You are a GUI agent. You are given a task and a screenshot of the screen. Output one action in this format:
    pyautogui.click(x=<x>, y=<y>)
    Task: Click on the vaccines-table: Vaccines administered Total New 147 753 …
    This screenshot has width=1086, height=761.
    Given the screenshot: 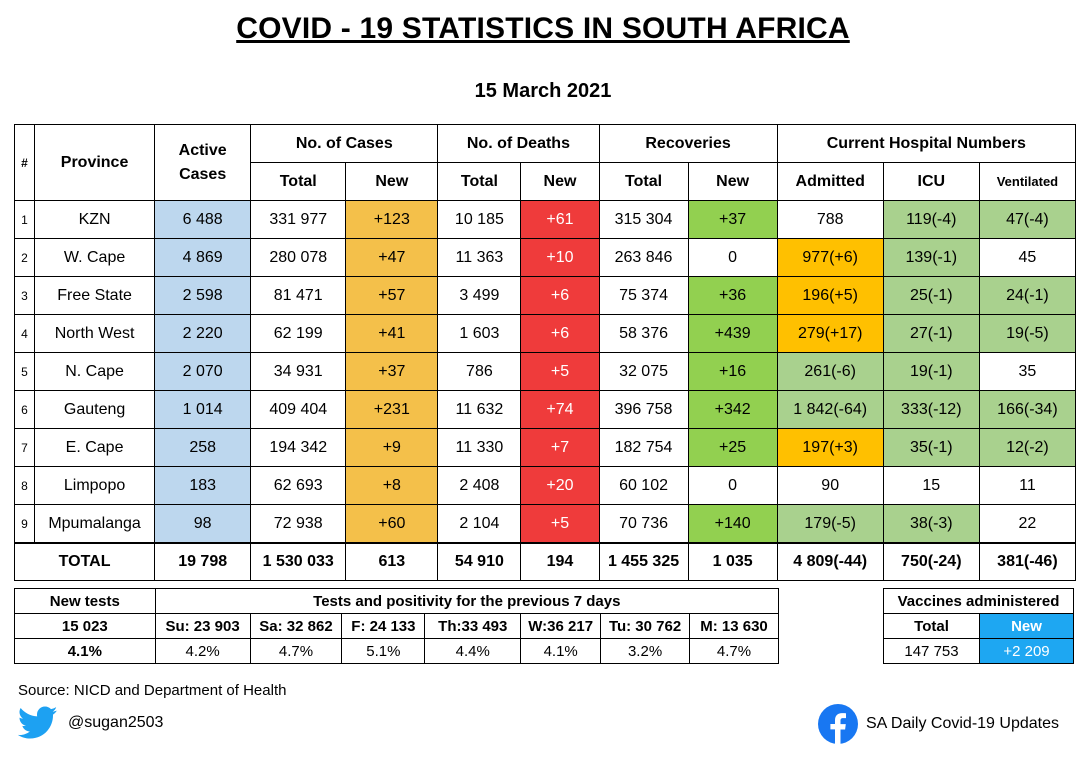 What is the action you would take?
    pyautogui.click(x=978, y=626)
    